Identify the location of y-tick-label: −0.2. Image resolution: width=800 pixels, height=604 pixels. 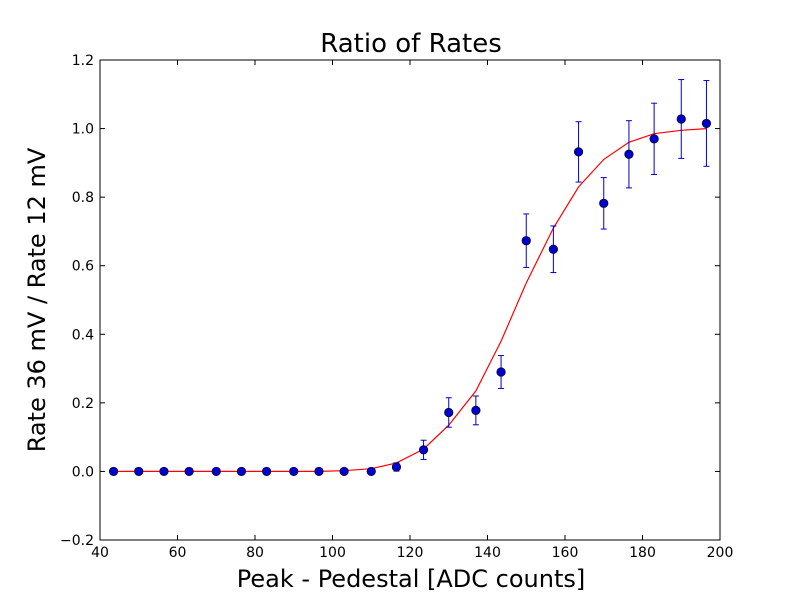
(77, 541).